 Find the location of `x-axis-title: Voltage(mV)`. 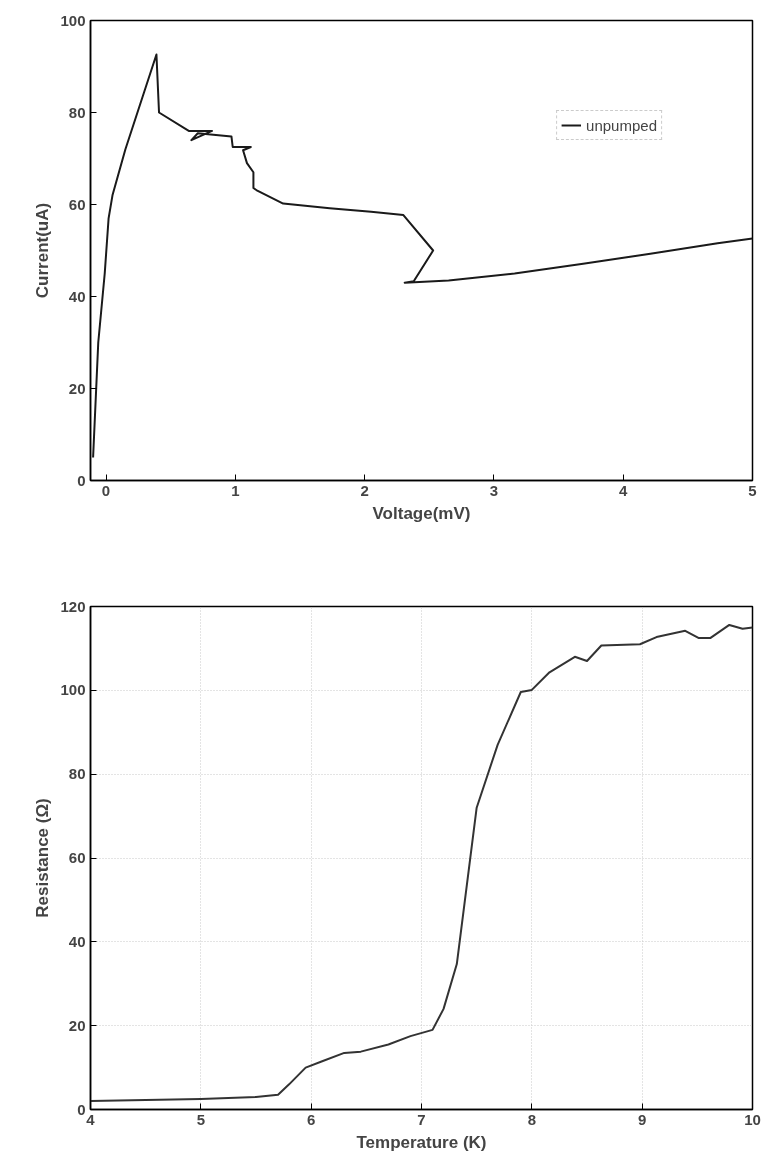

x-axis-title: Voltage(mV) is located at coordinates (421, 513).